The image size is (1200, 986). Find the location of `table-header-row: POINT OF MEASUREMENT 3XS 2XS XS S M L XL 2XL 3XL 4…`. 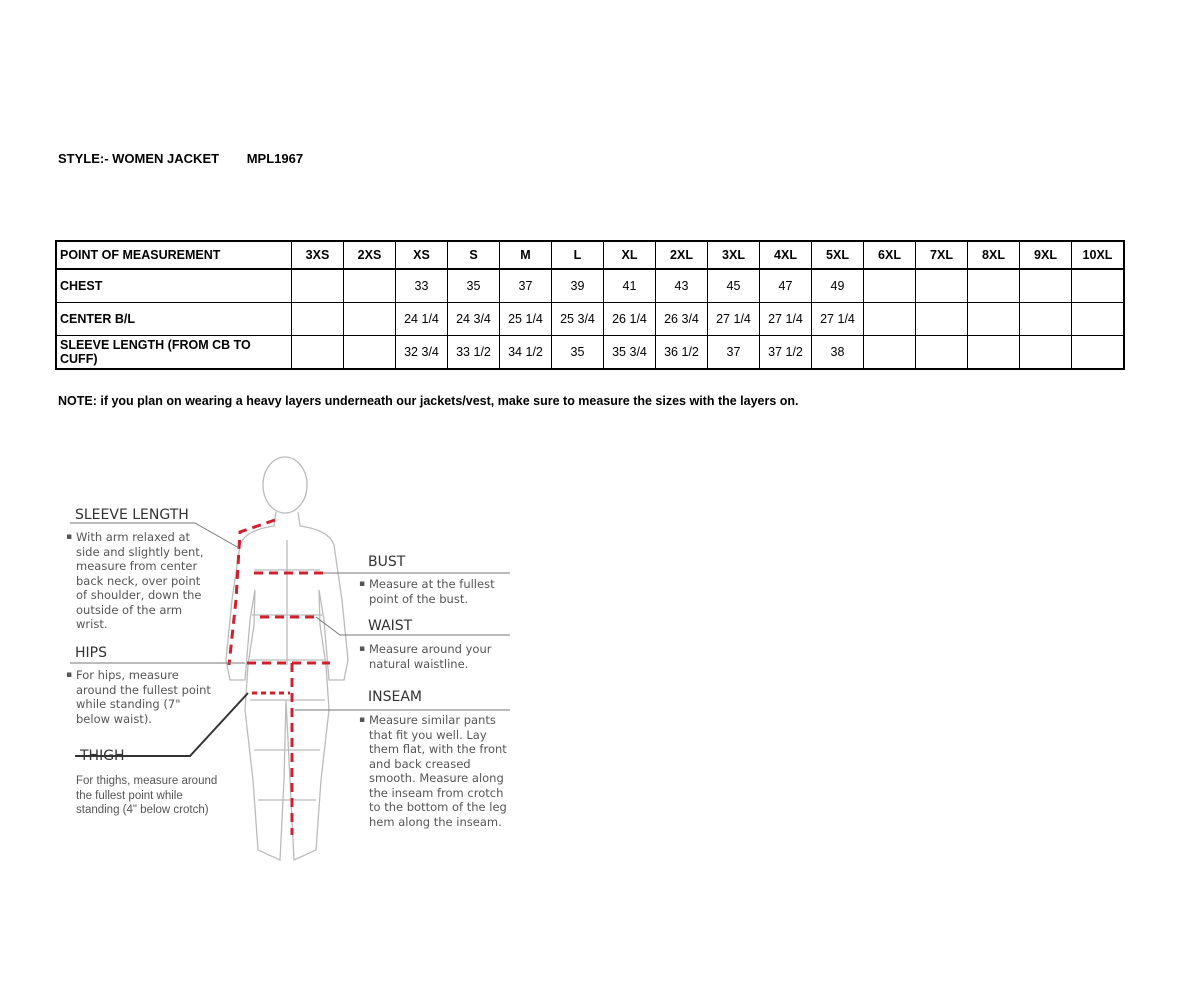

table-header-row: POINT OF MEASUREMENT 3XS 2XS XS S M L XL 2XL 3XL 4… is located at coordinates (590, 255).